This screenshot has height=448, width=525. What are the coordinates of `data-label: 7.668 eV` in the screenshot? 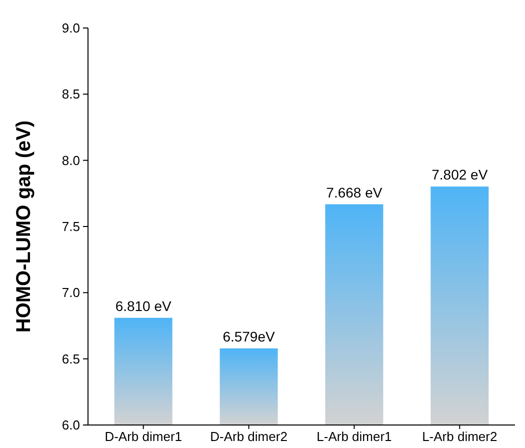 It's located at (354, 192).